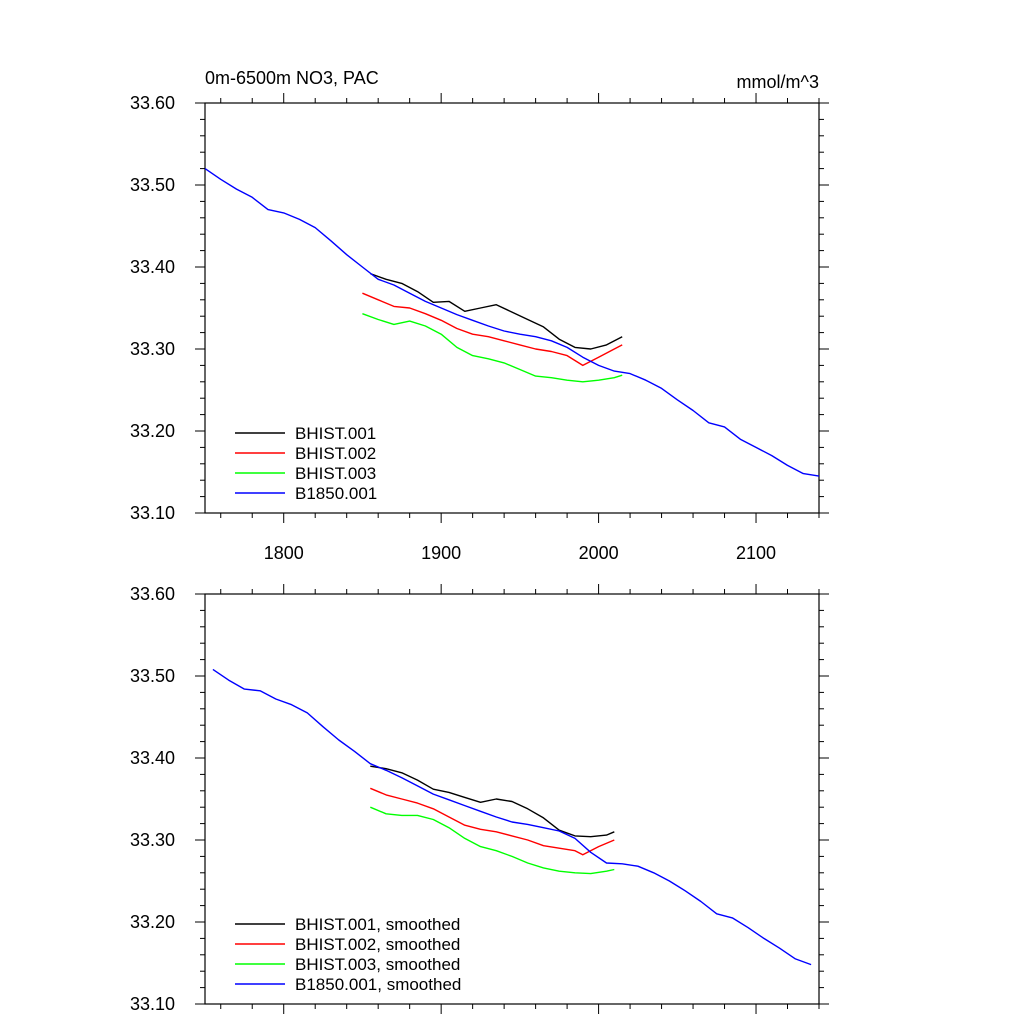 The image size is (1024, 1024). What do you see at coordinates (778, 82) in the screenshot?
I see `top-chart-units: mmol/m^3` at bounding box center [778, 82].